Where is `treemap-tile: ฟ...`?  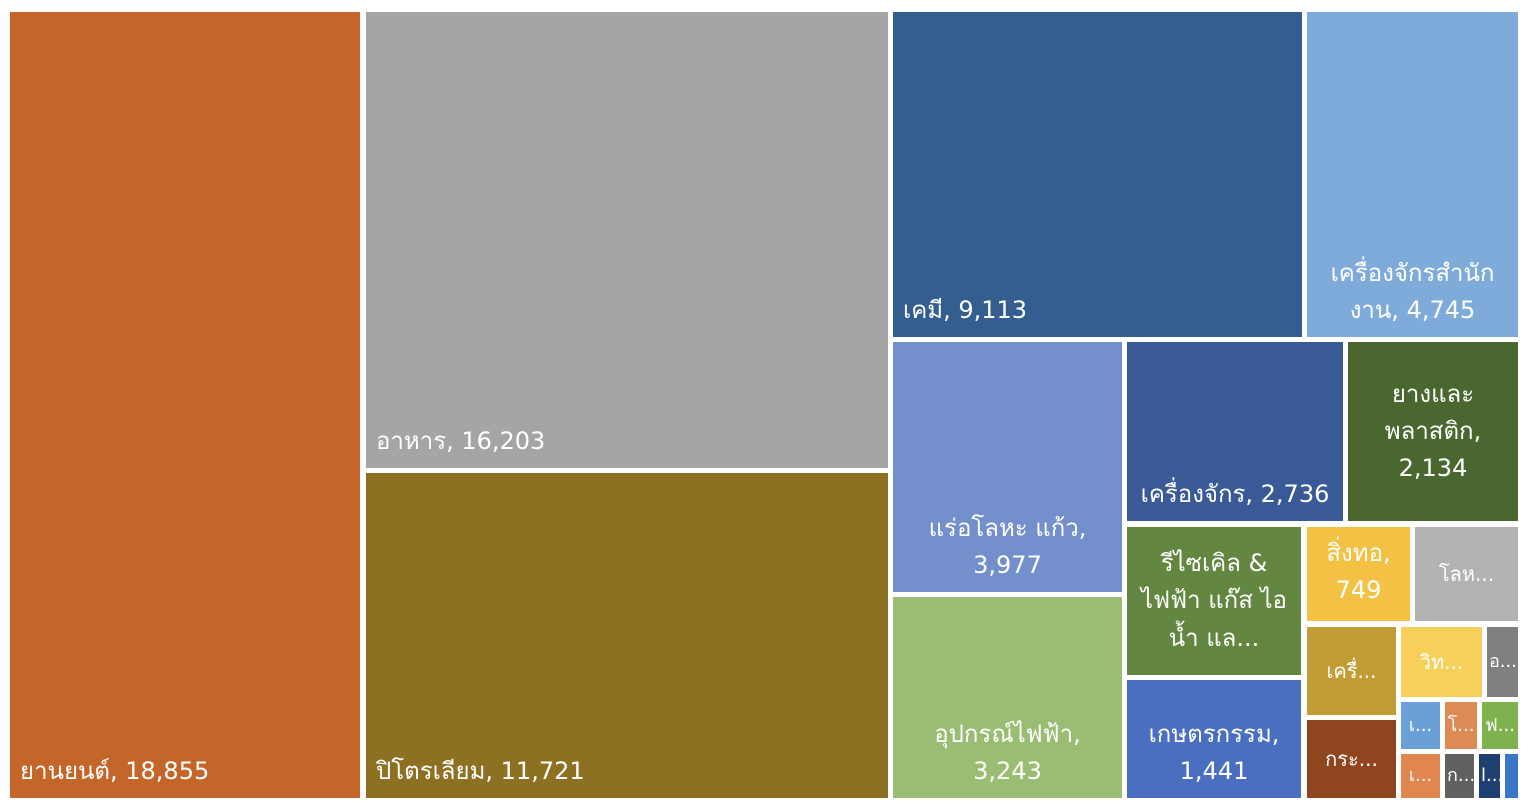 treemap-tile: ฟ... is located at coordinates (1500, 725).